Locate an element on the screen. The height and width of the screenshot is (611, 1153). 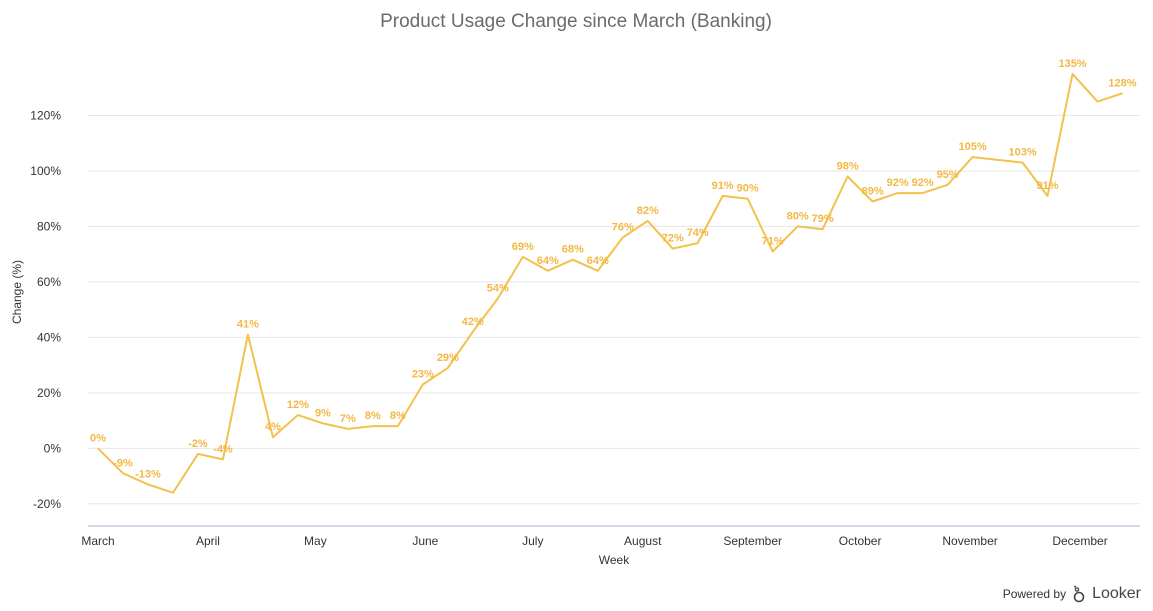
data-label: 41% is located at coordinates (248, 325).